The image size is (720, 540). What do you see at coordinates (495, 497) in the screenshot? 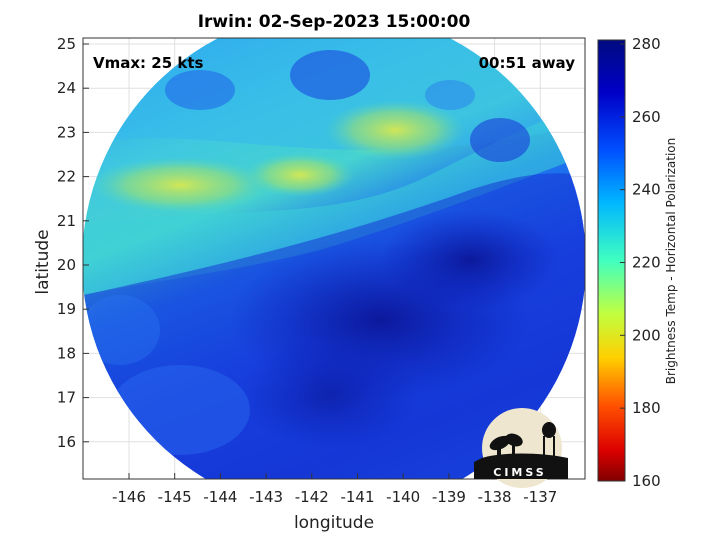
I see `x-tick-label: -138` at bounding box center [495, 497].